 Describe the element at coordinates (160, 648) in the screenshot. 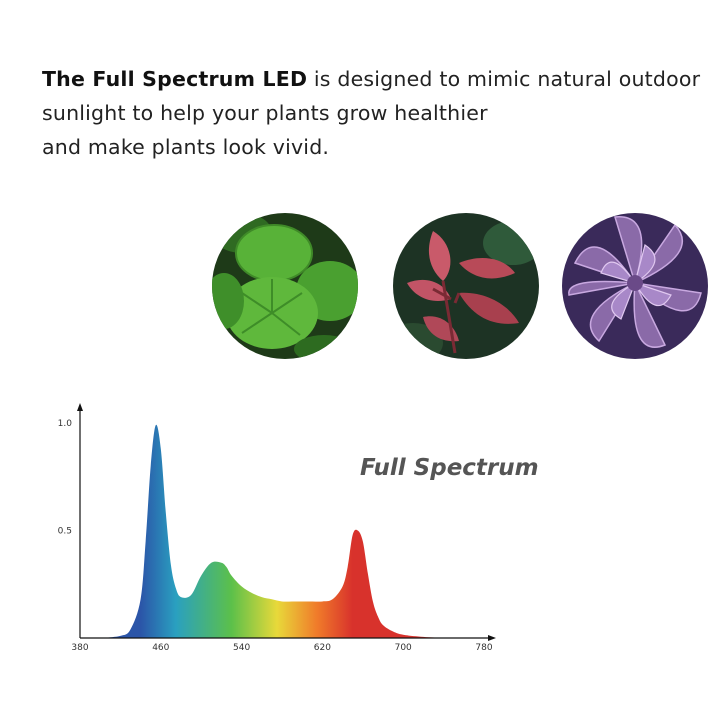

I see `x-tick-label: 460` at that location.